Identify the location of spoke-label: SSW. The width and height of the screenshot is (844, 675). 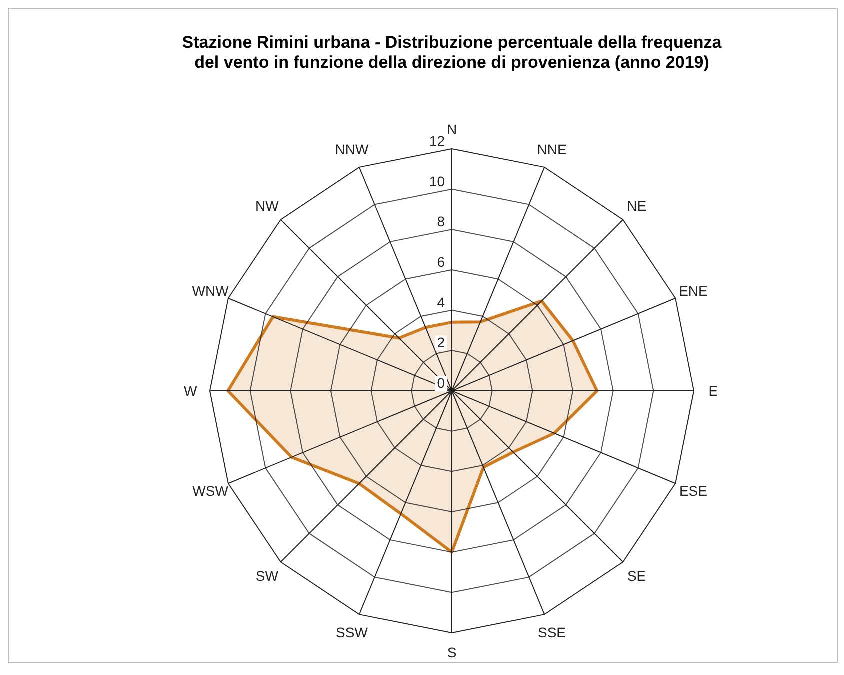
(352, 632).